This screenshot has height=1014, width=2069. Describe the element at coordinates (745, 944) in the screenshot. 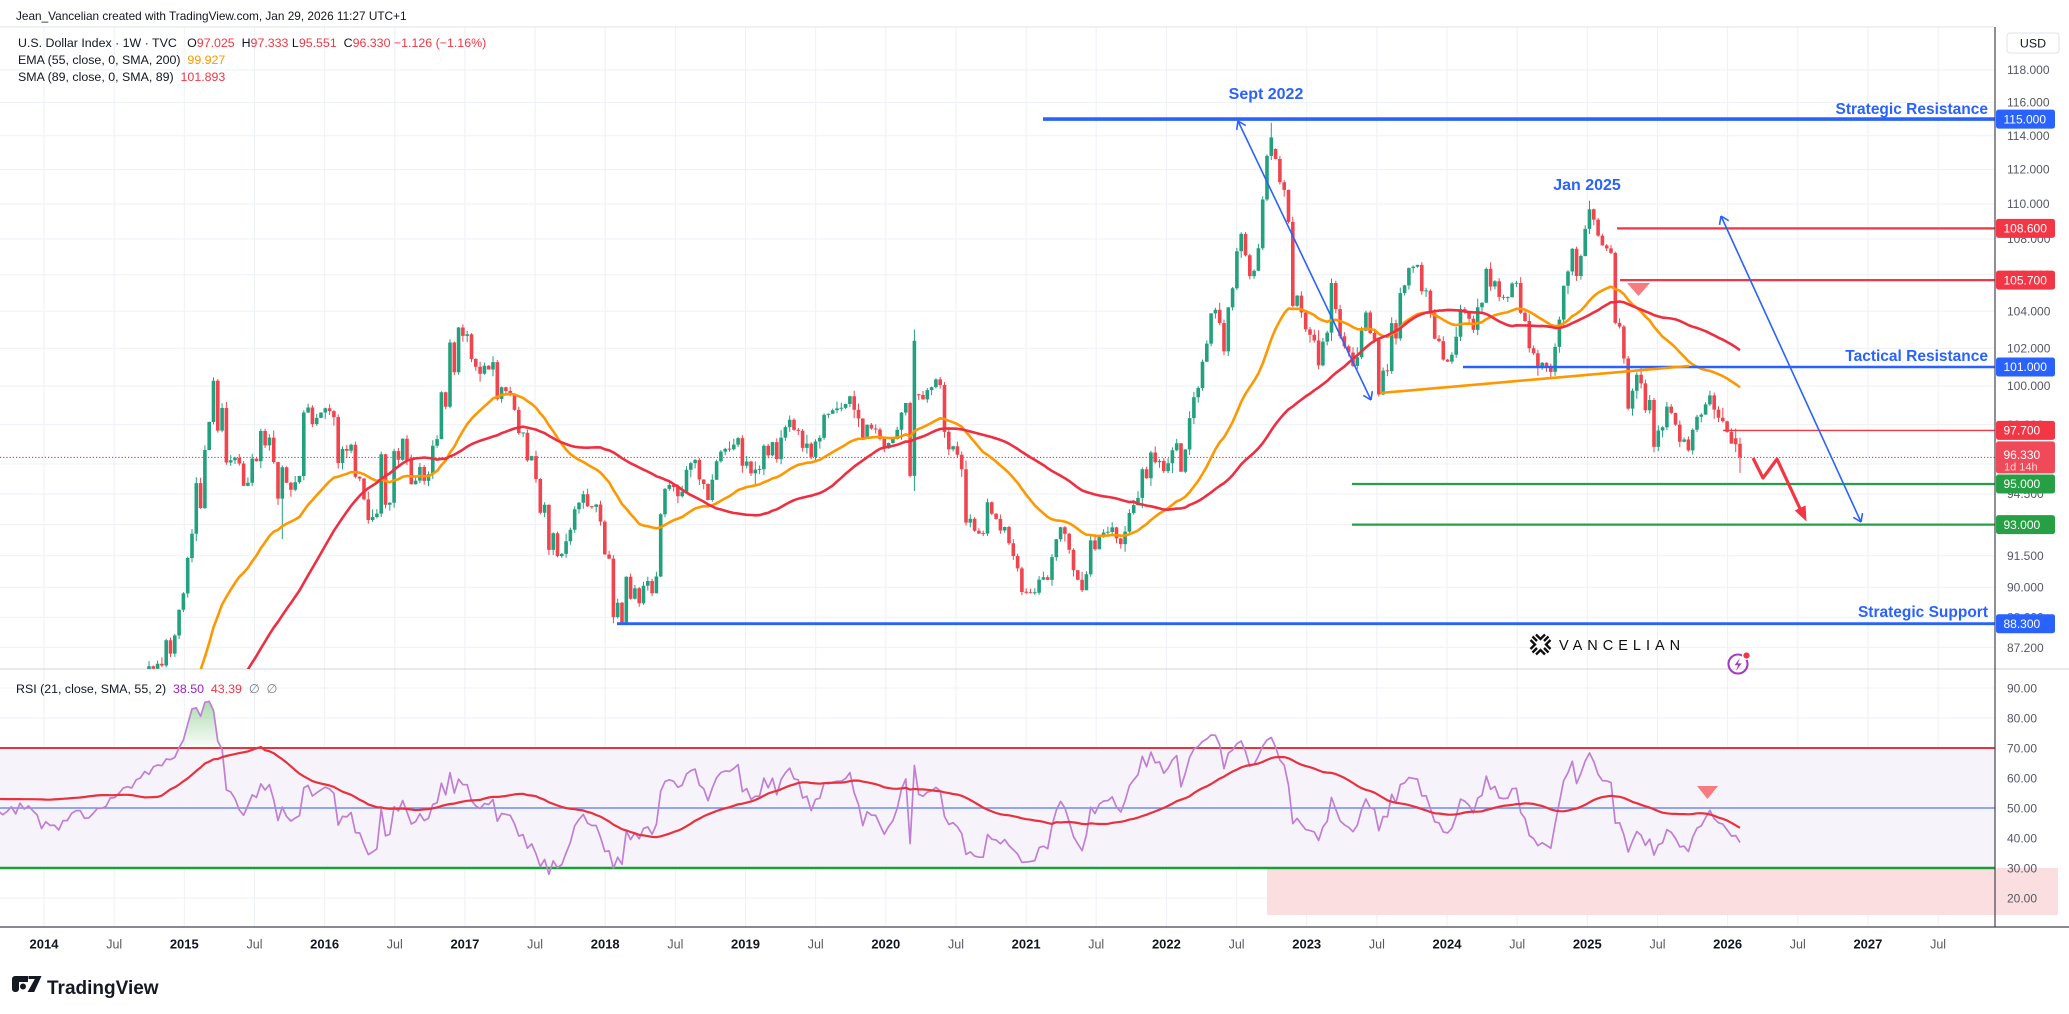

I see `svg-text: 2019` at that location.